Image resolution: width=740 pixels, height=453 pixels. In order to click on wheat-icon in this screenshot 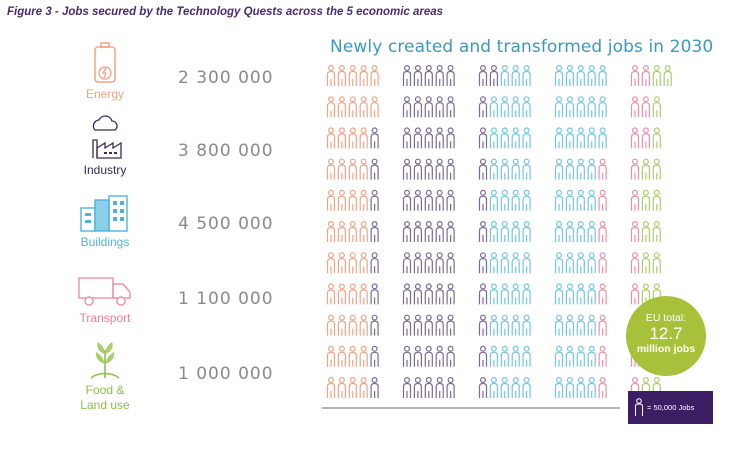, I will do `click(105, 360)`.